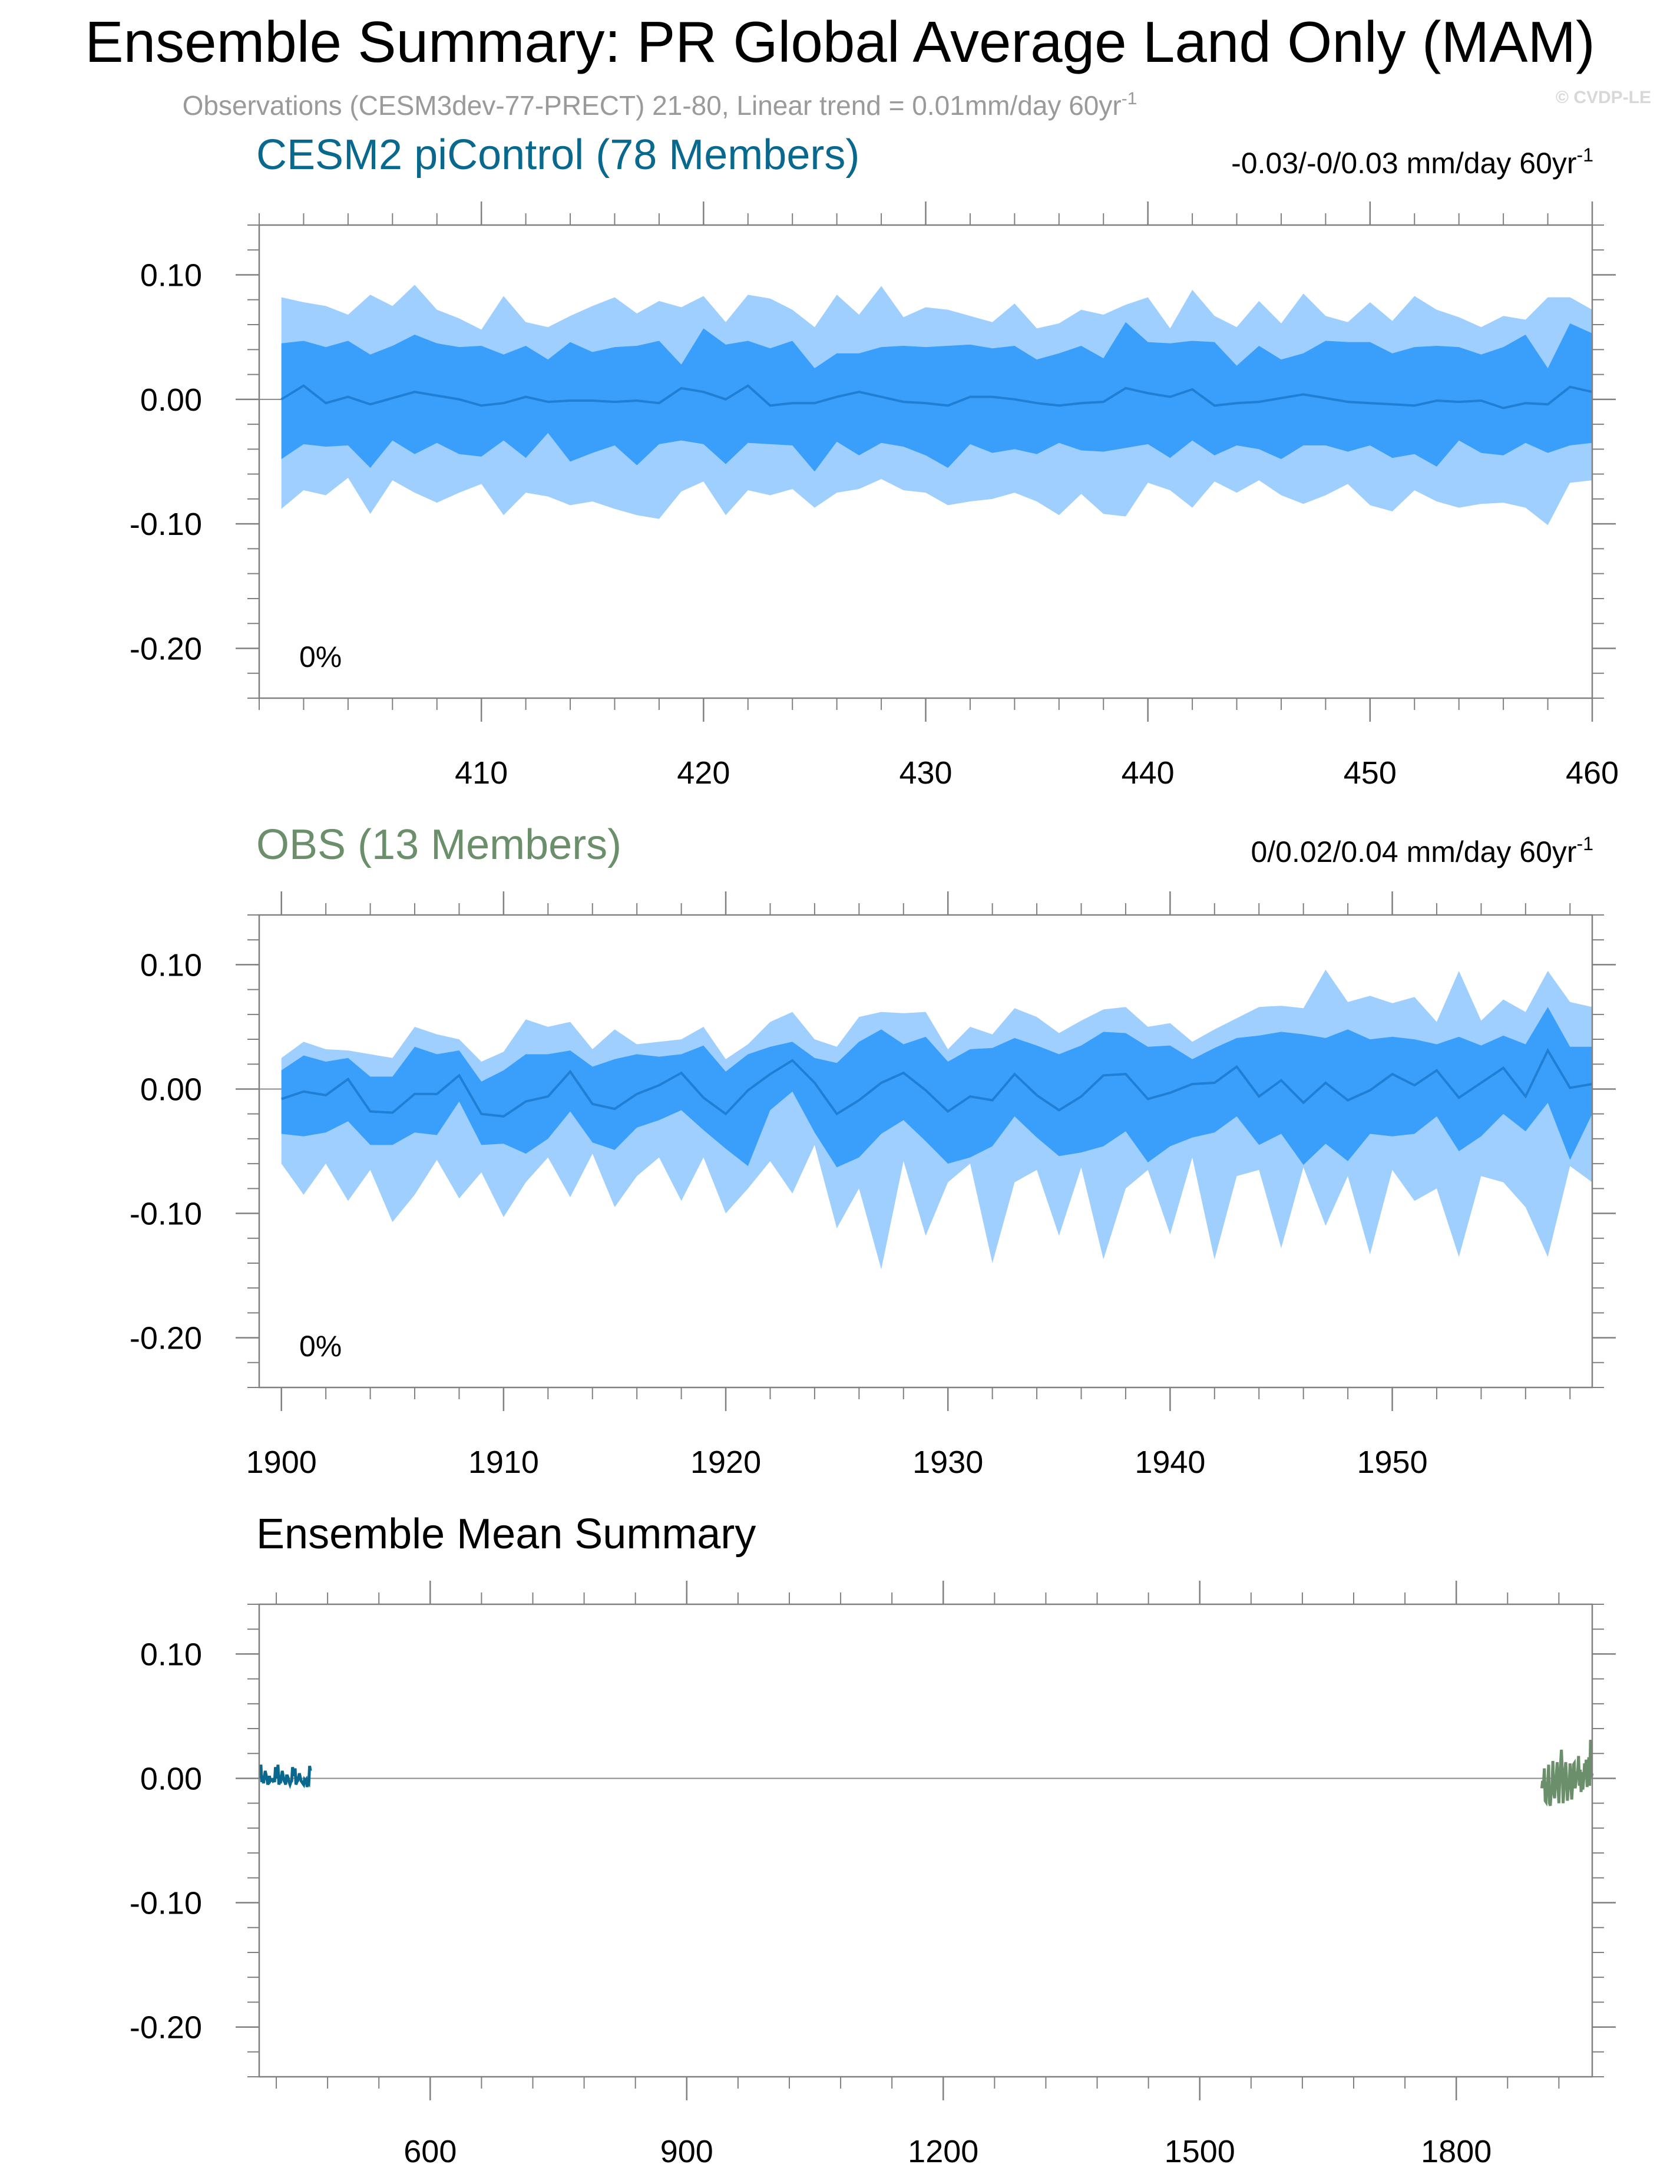 This screenshot has width=1680, height=2184. What do you see at coordinates (503, 1463) in the screenshot?
I see `obs-x-tick-label: 1910` at bounding box center [503, 1463].